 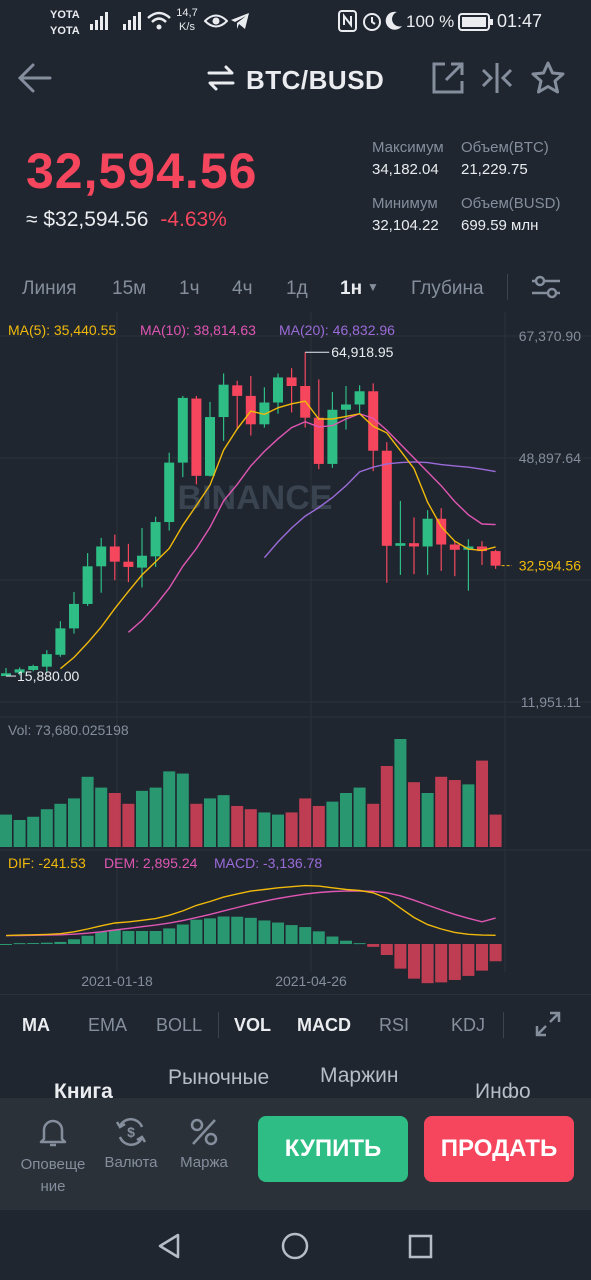 What do you see at coordinates (315, 80) in the screenshot?
I see `pair-title: BTC/BUSD` at bounding box center [315, 80].